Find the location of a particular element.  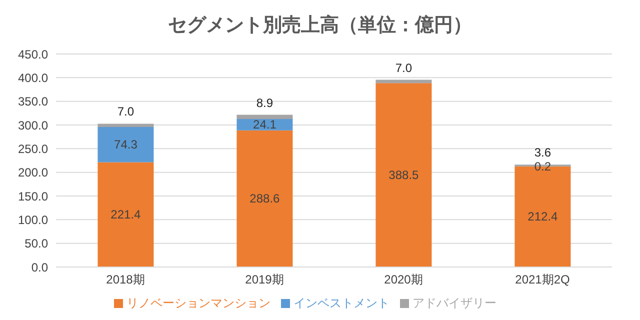

y-tick-label: 150.0 is located at coordinates (33, 196).